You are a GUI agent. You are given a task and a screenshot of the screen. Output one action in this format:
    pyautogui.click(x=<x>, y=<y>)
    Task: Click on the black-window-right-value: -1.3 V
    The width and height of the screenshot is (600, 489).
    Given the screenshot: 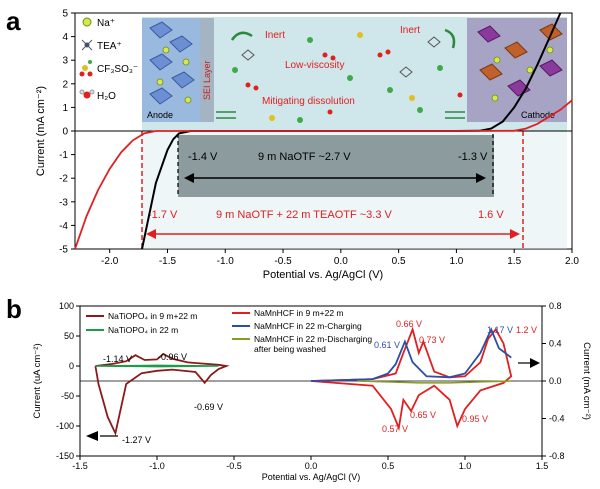 What is the action you would take?
    pyautogui.click(x=473, y=157)
    